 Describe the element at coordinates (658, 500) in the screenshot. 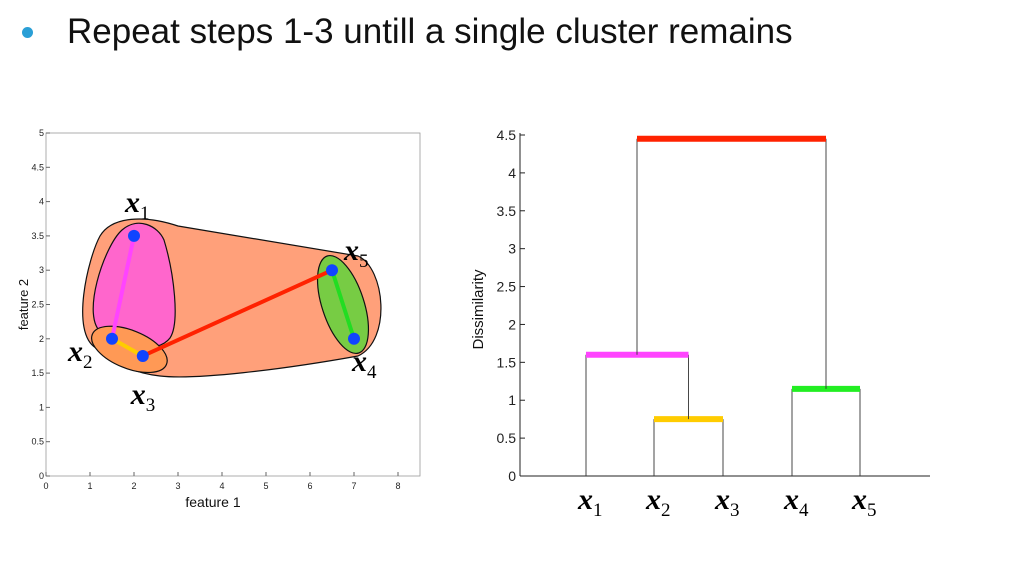

I see `leaf-label: x2` at that location.